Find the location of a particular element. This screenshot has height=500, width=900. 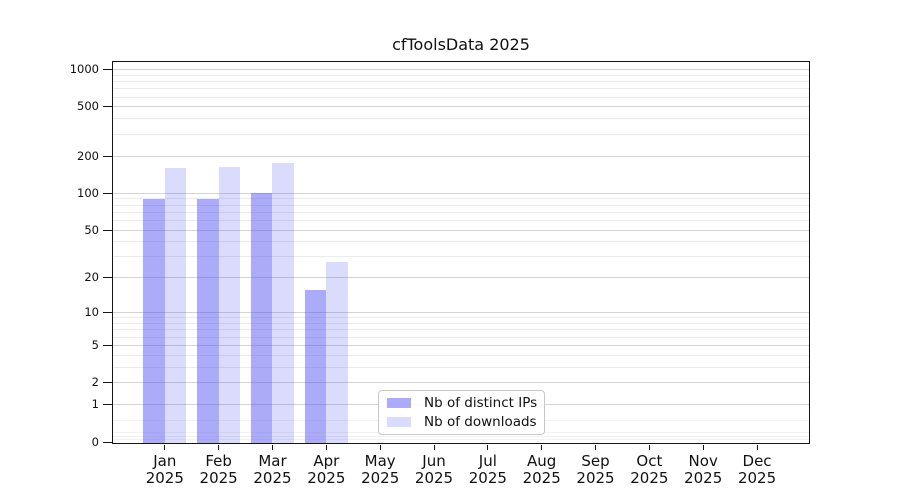

legend-item: Nb of downloads is located at coordinates (461, 422).